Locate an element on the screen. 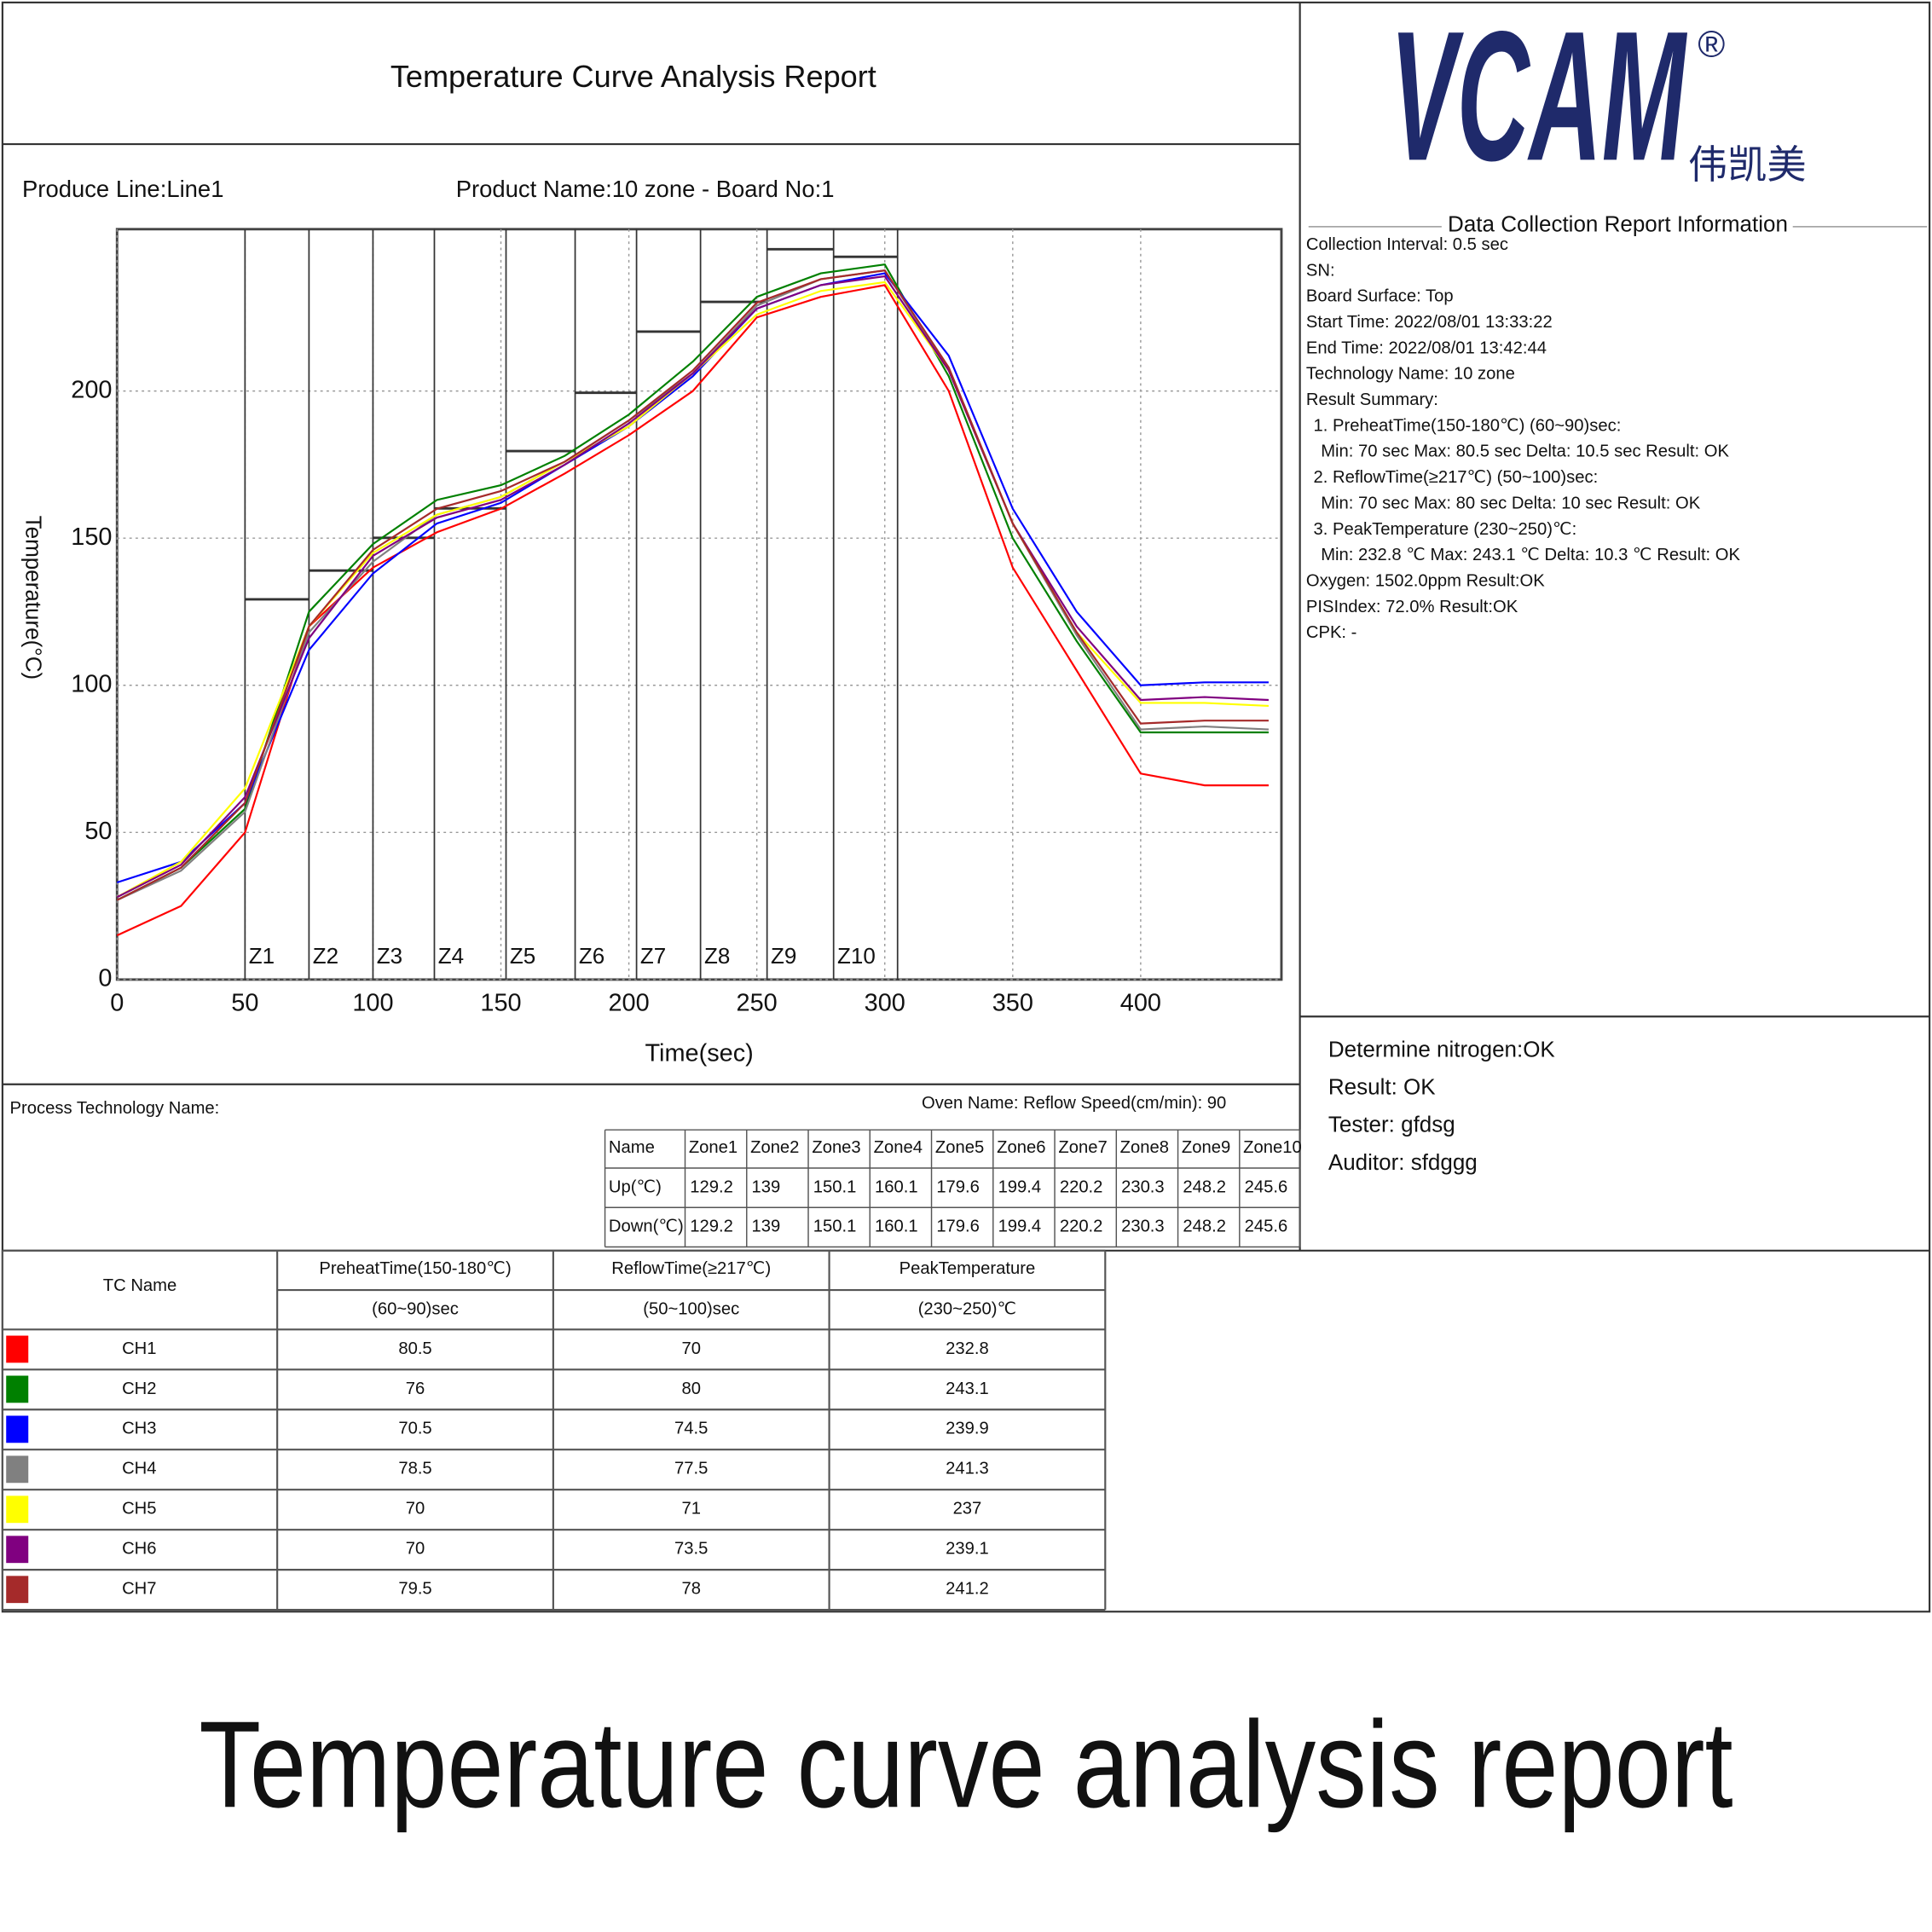 The height and width of the screenshot is (1932, 1932). info-line: Oxygen: 1502.0ppm Result:OK is located at coordinates (1425, 580).